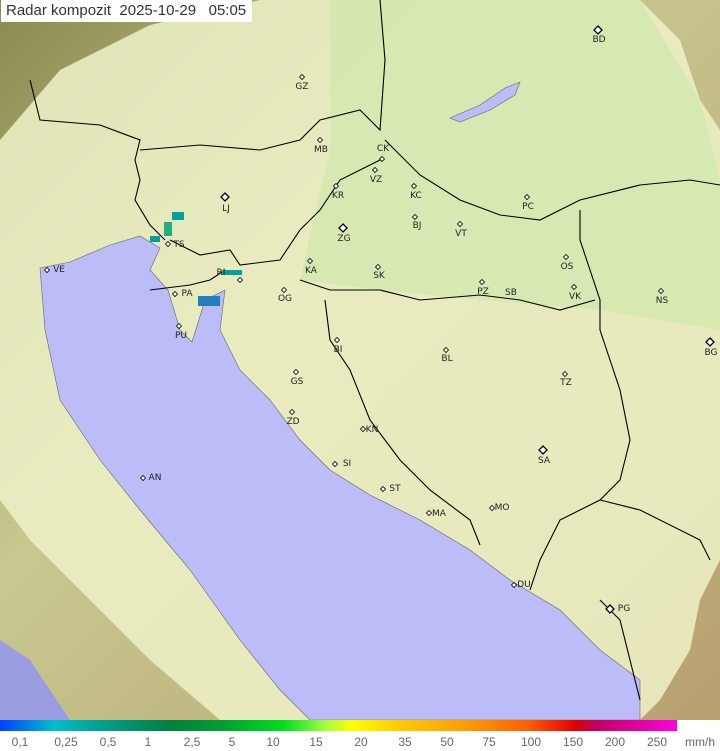  Describe the element at coordinates (524, 585) in the screenshot. I see `city-label-du: DU` at that location.